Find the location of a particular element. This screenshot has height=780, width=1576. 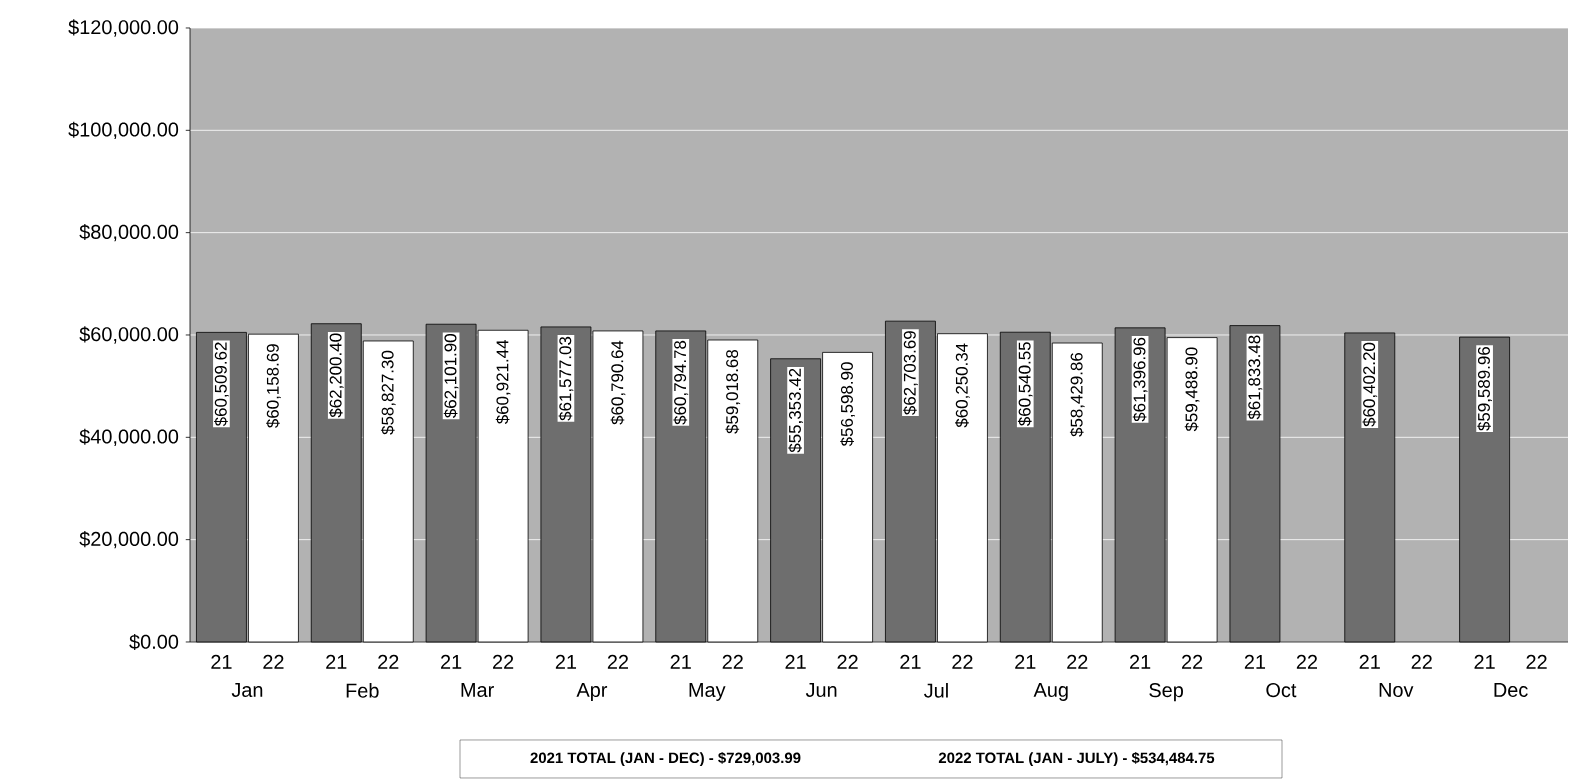

data-label: $61,833.48 is located at coordinates (1255, 377).